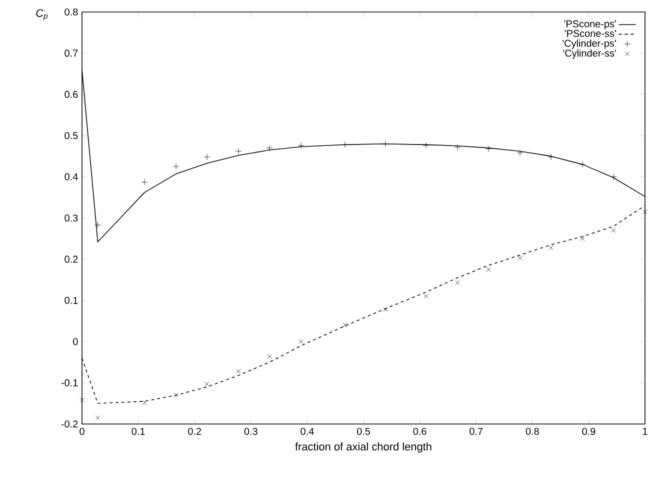 The image size is (655, 482). Describe the element at coordinates (589, 44) in the screenshot. I see `legend-label: 'Cylinder-ps'` at that location.